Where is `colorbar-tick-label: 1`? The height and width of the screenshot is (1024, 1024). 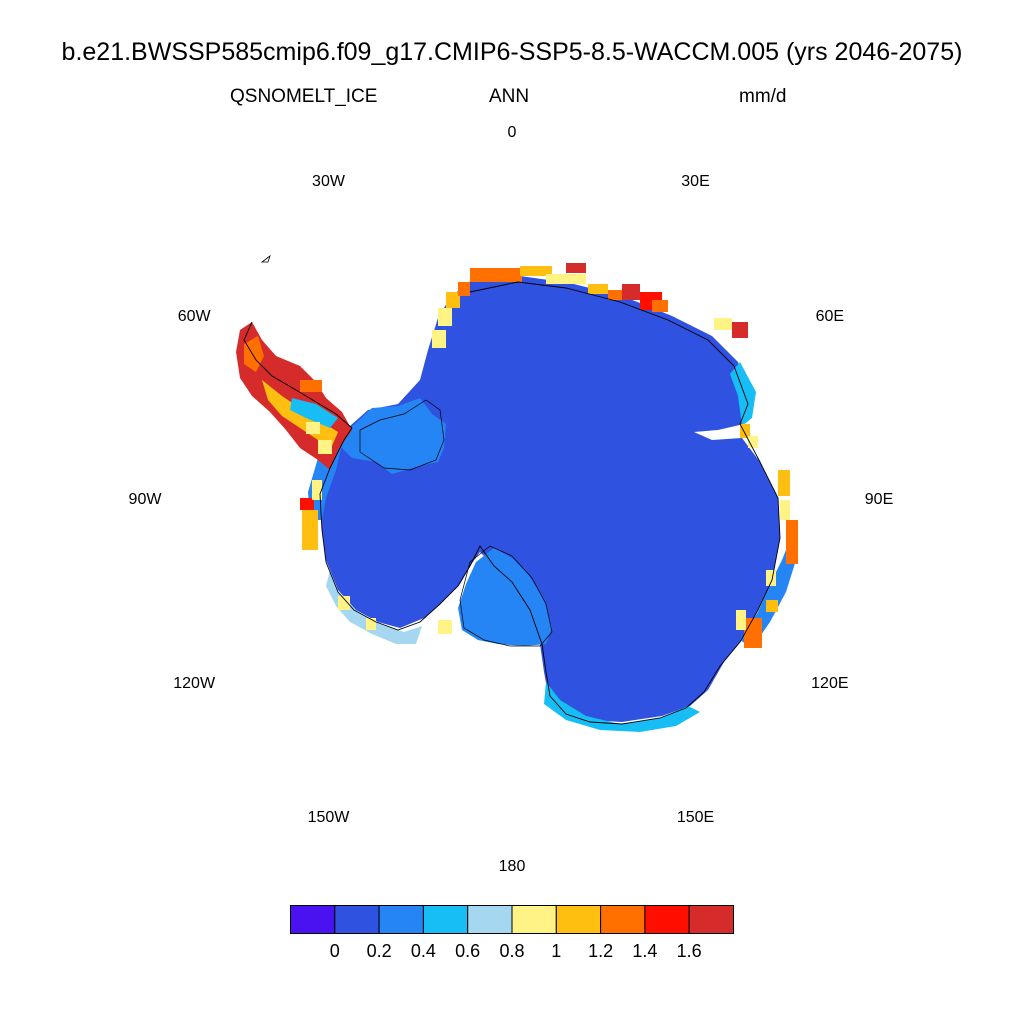
colorbar-tick-label: 1 is located at coordinates (556, 951).